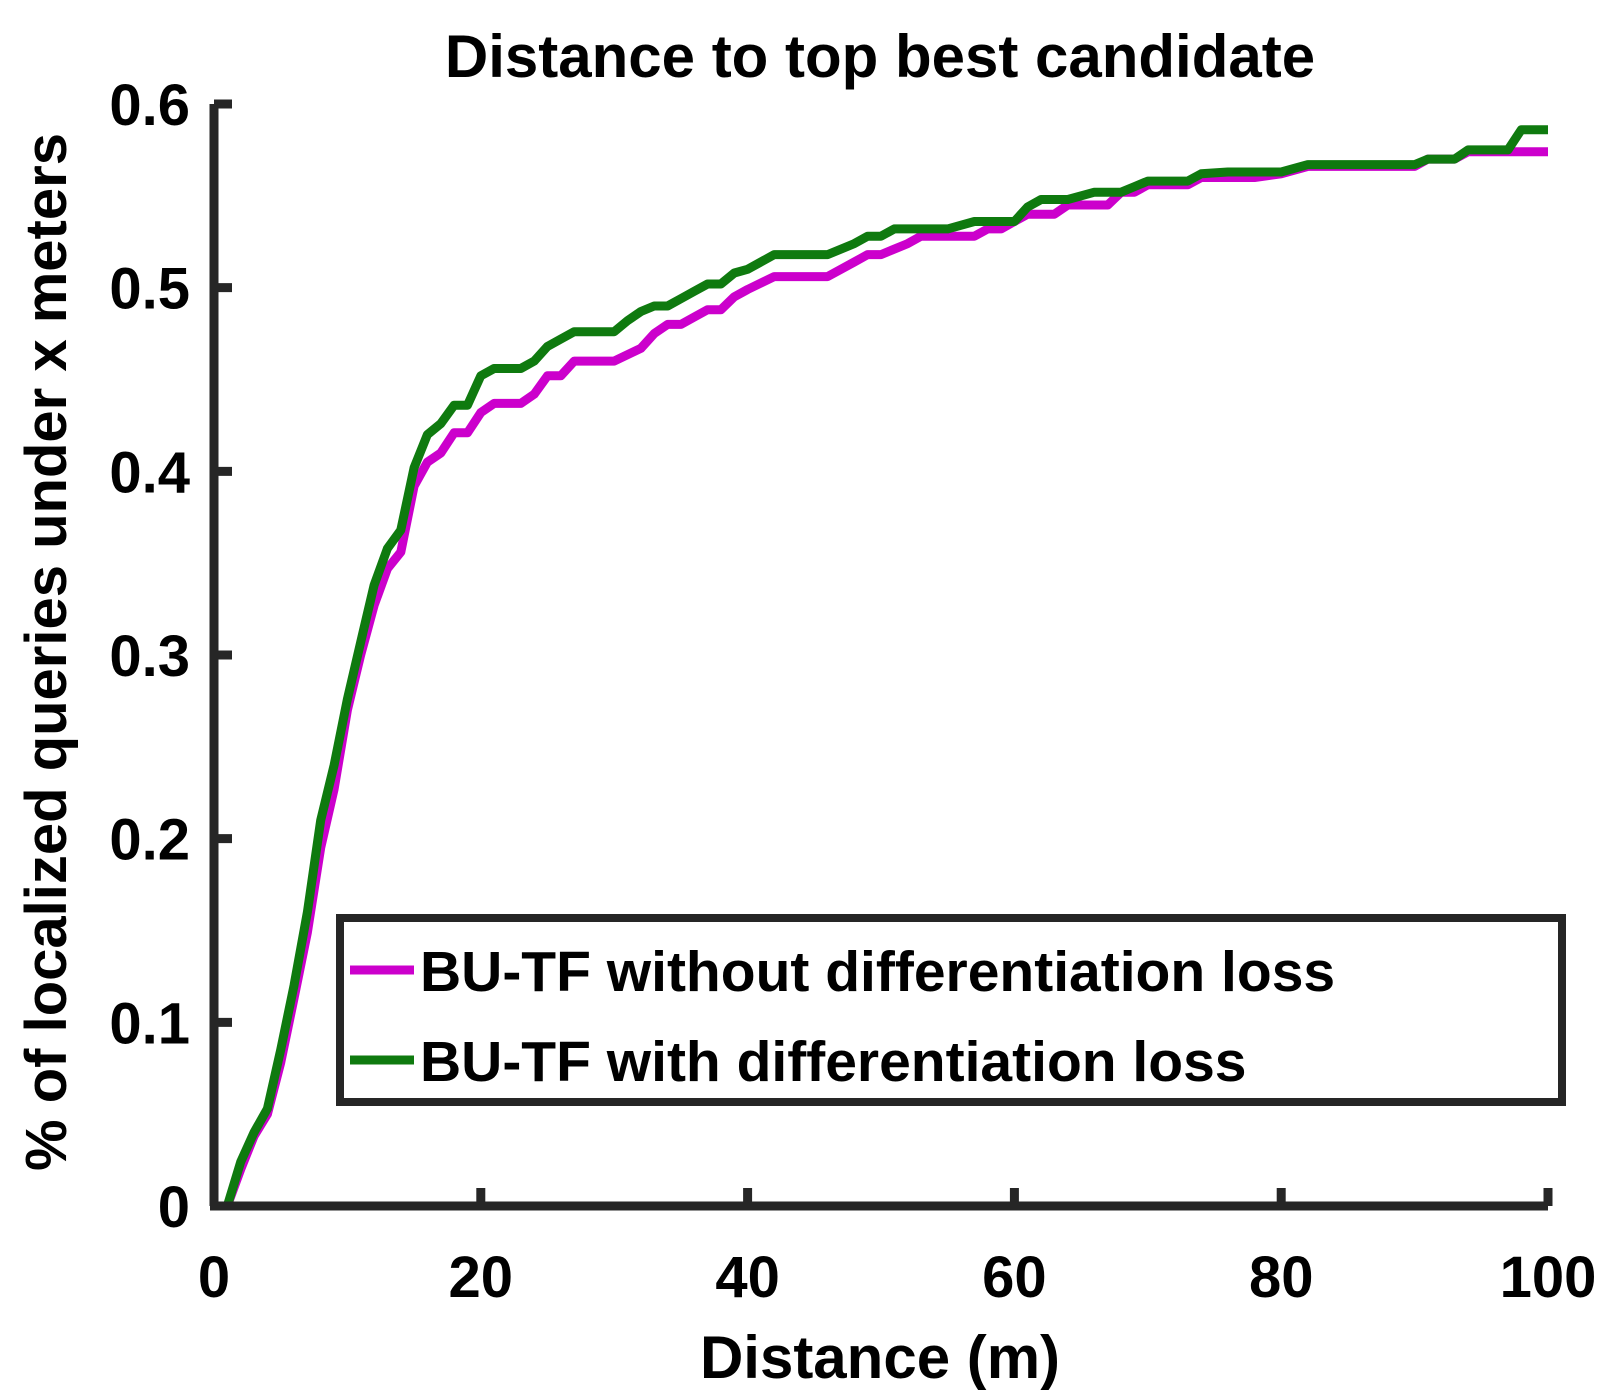 The width and height of the screenshot is (1622, 1390). Describe the element at coordinates (877, 972) in the screenshot. I see `legend-label-1: BU-TF without differentiation loss` at that location.